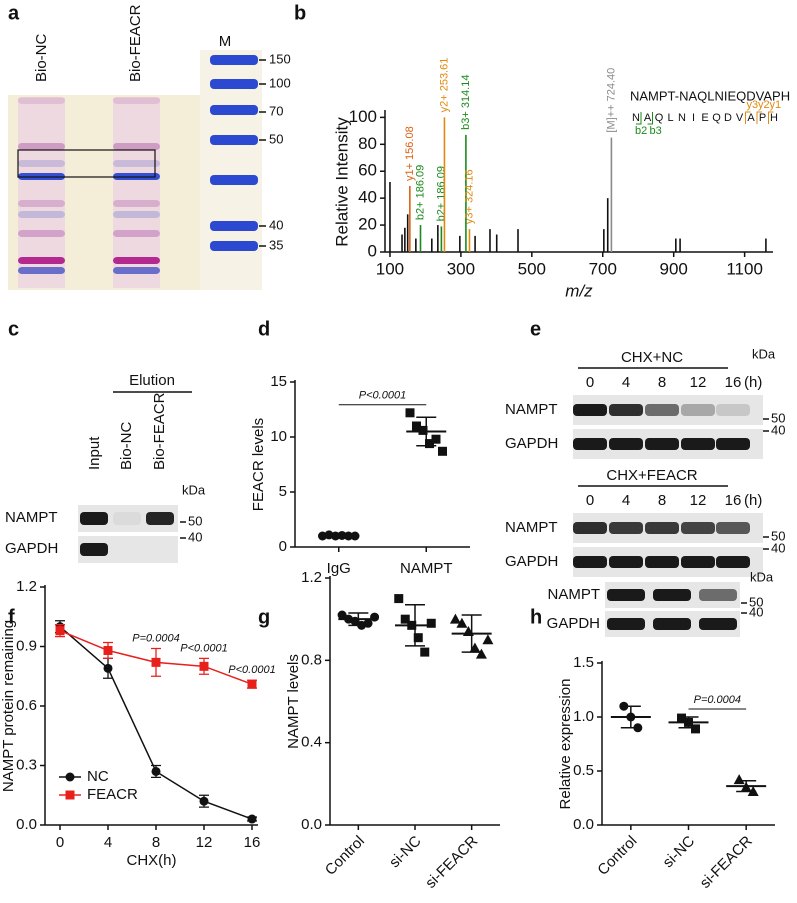 The height and width of the screenshot is (903, 797). I want to click on y-ion: y3, so click(753, 105).